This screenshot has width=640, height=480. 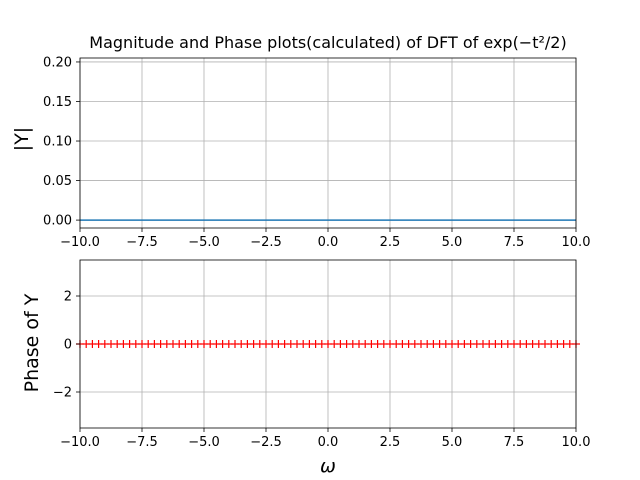 I want to click on magnitude-x-tick-label: −2.5, so click(x=266, y=242).